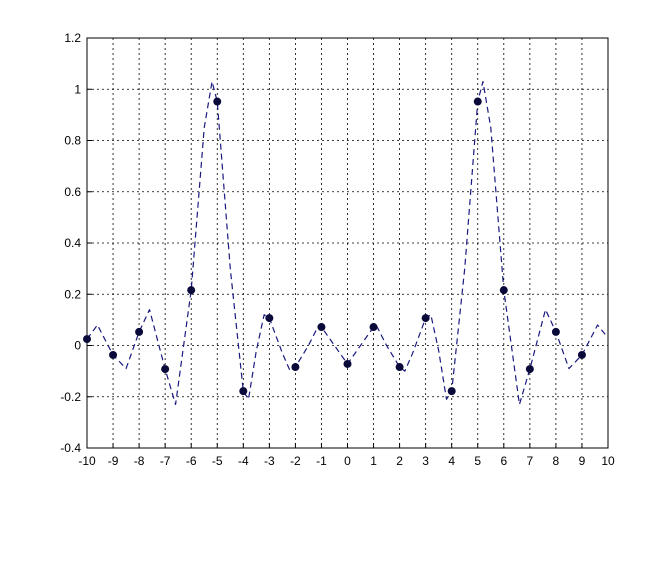 The width and height of the screenshot is (672, 584). What do you see at coordinates (530, 461) in the screenshot?
I see `x-tick-label: 7` at bounding box center [530, 461].